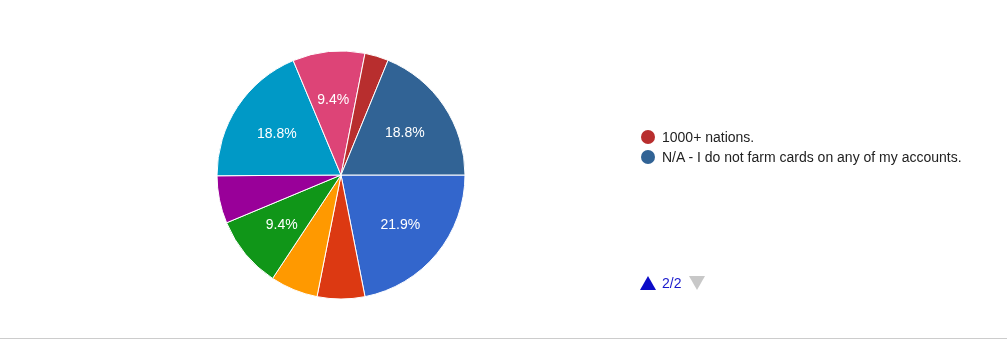  What do you see at coordinates (400, 223) in the screenshot?
I see `data-label: 21.9%` at bounding box center [400, 223].